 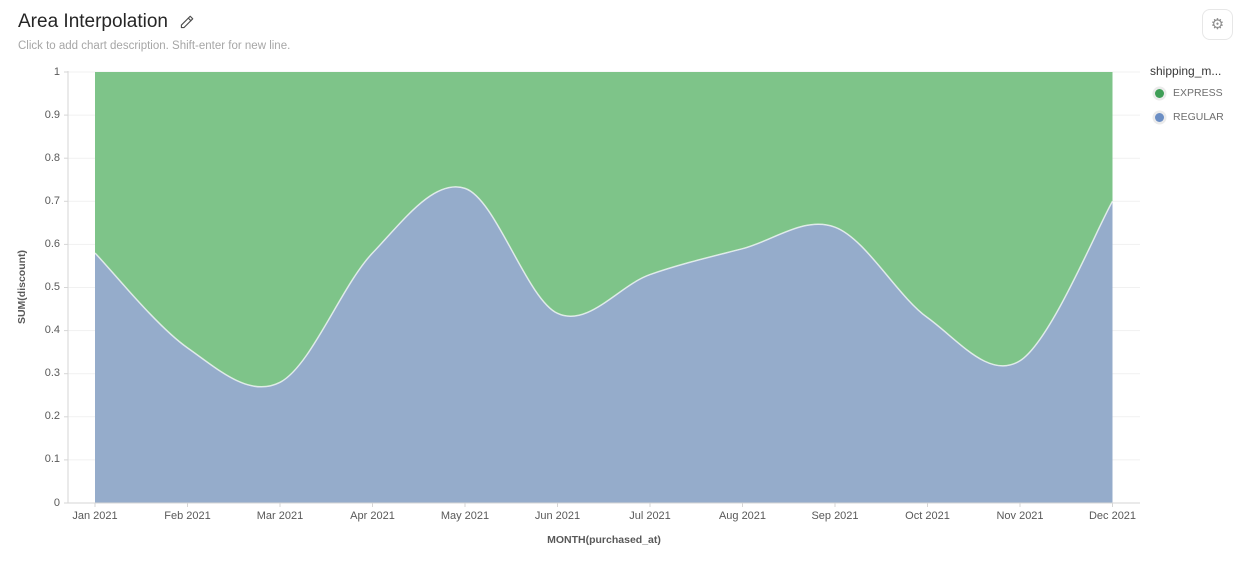 I want to click on legend-label: EXPRESS, so click(x=1198, y=93).